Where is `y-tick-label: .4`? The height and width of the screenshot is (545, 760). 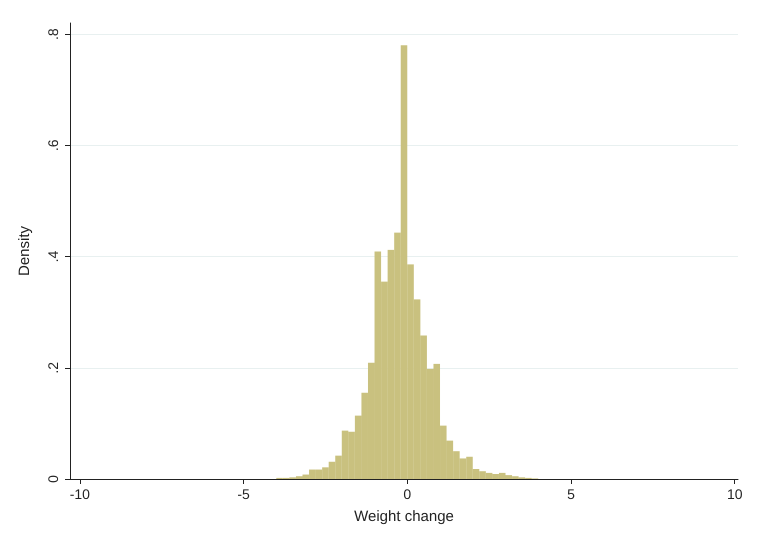
y-tick-label: .4 is located at coordinates (53, 256).